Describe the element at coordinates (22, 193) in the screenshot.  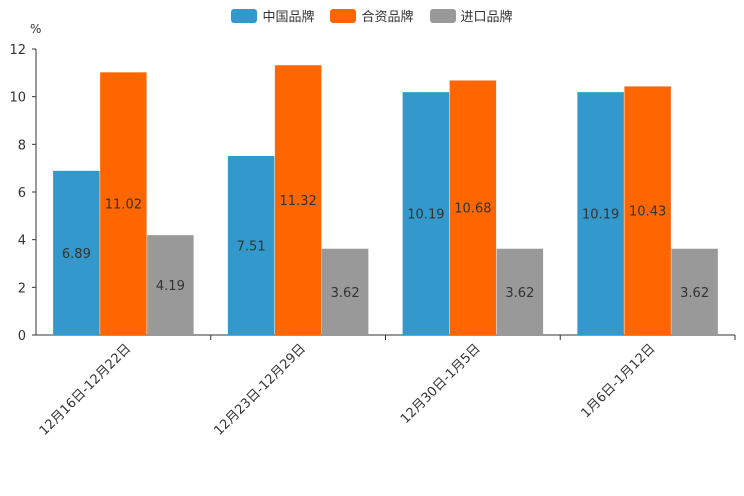
I see `y-tick-label-3: 6` at that location.